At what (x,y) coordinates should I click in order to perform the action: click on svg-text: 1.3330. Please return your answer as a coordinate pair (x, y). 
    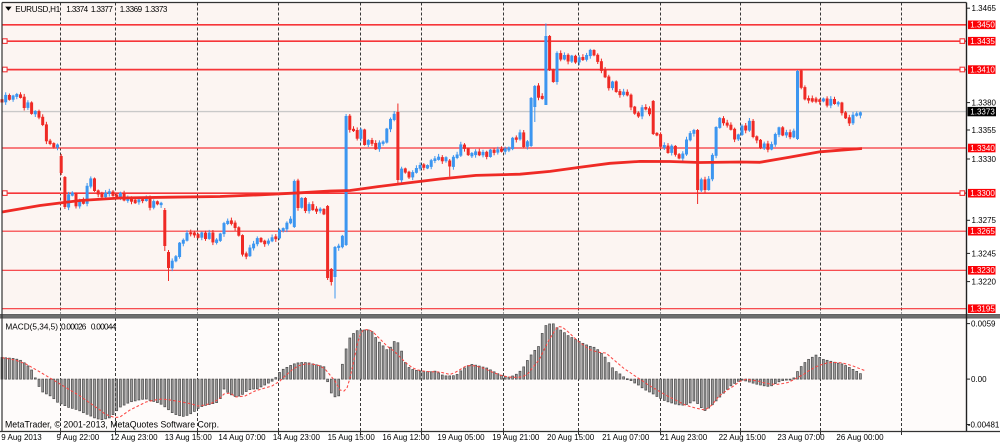
    Looking at the image, I should click on (984, 159).